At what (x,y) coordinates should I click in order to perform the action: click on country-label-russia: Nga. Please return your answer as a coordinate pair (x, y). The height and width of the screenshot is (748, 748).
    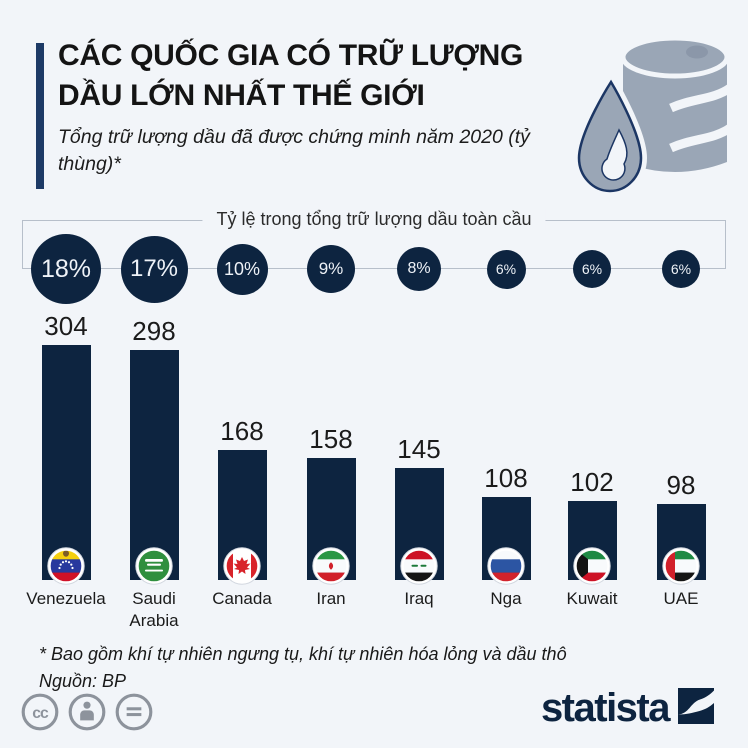
    Looking at the image, I should click on (506, 598).